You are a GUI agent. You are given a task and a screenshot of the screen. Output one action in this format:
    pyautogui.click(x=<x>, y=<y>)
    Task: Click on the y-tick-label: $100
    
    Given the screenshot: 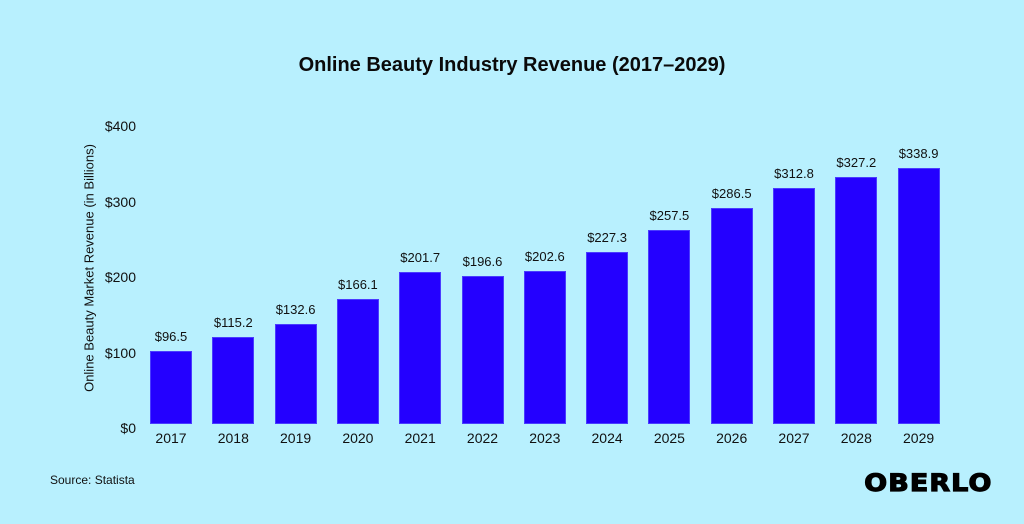 What is the action you would take?
    pyautogui.click(x=120, y=352)
    